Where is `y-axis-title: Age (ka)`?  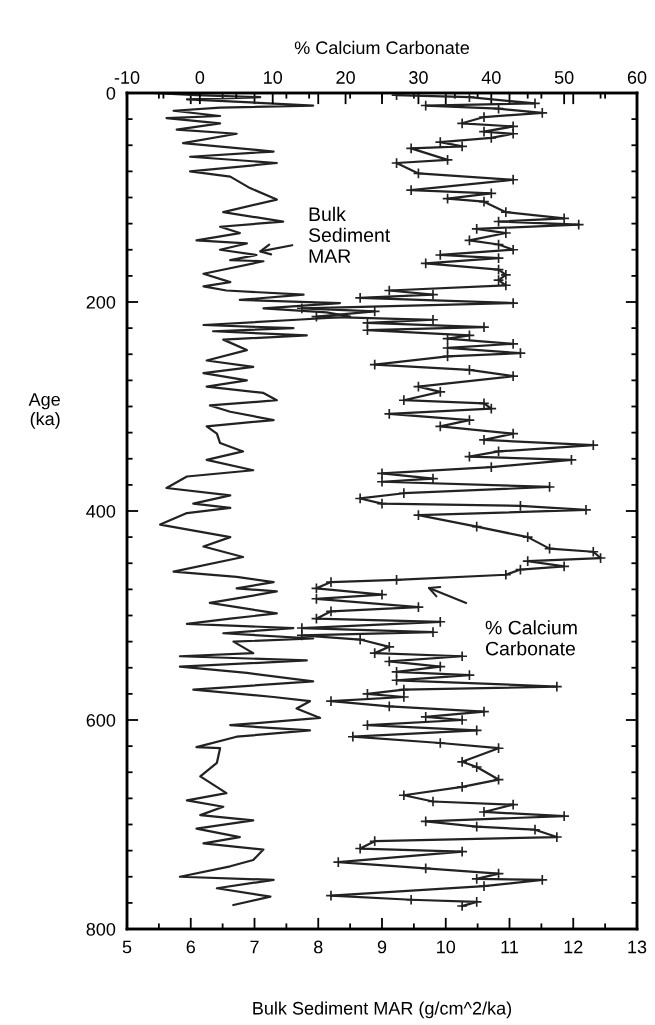
y-axis-title: Age (ka) is located at coordinates (44, 411).